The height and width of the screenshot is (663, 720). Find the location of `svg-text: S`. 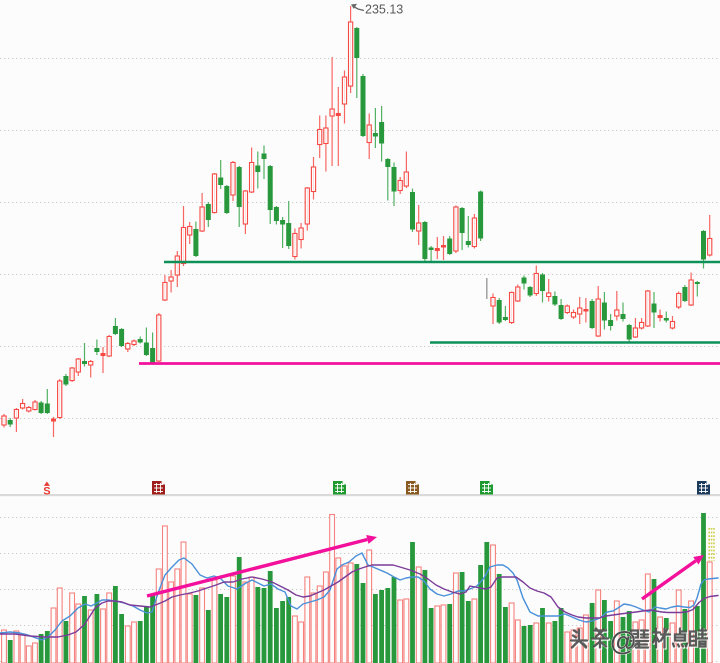

svg-text: S is located at coordinates (46, 492).